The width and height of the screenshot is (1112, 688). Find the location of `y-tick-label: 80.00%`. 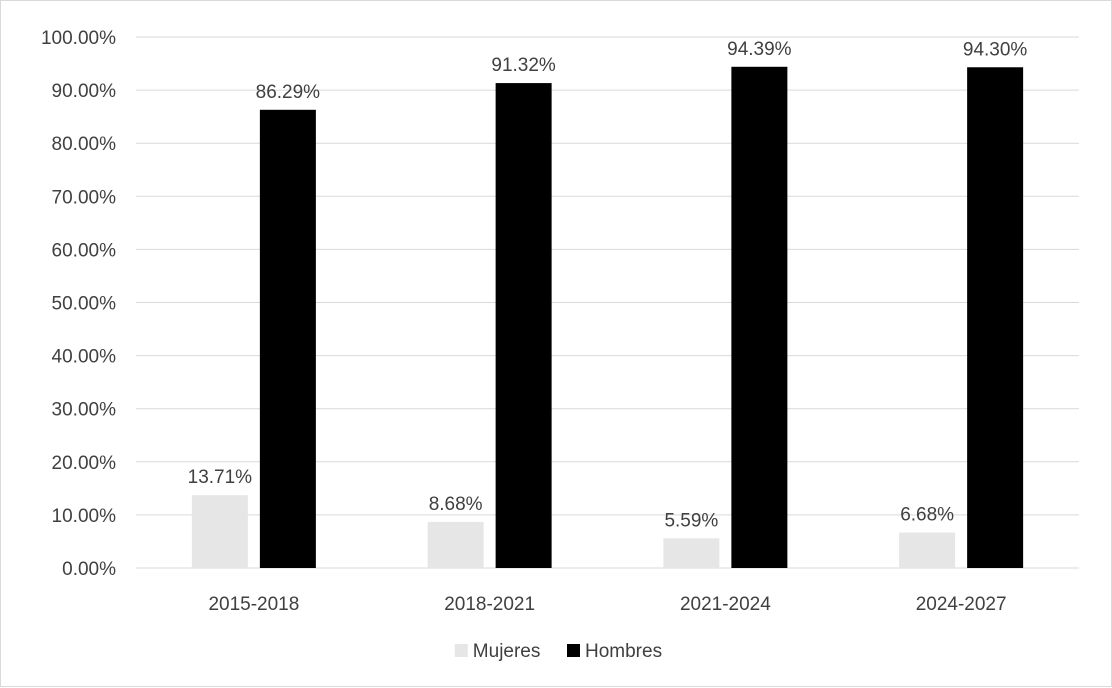

y-tick-label: 80.00% is located at coordinates (84, 144).